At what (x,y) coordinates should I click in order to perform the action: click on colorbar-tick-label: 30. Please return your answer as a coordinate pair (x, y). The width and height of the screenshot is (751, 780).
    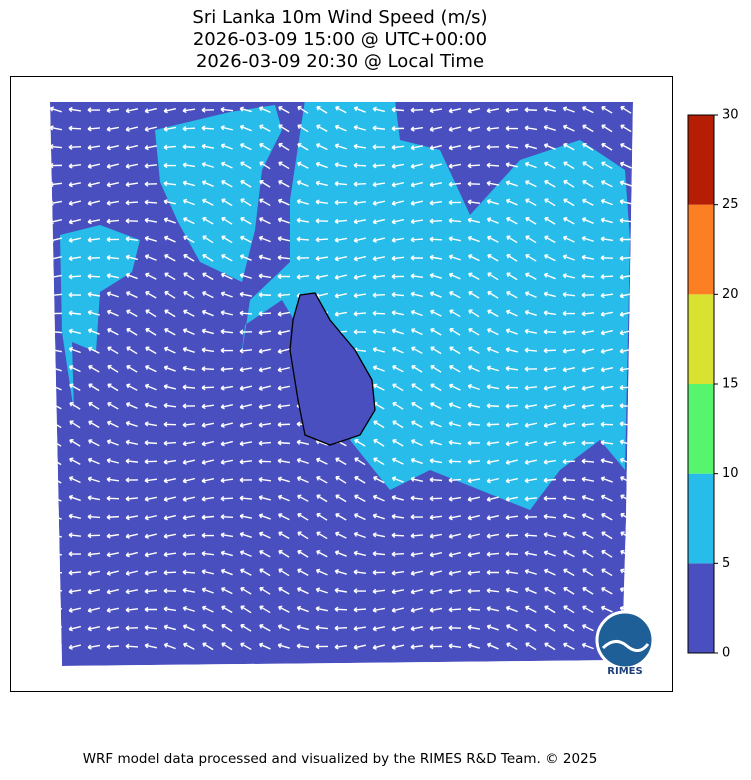
    Looking at the image, I should click on (730, 115).